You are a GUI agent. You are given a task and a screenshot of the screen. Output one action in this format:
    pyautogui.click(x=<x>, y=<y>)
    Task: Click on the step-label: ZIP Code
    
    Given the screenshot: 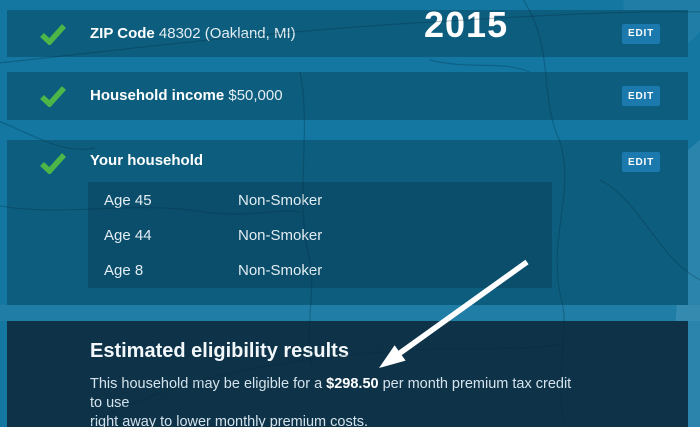 What is the action you would take?
    pyautogui.click(x=122, y=33)
    